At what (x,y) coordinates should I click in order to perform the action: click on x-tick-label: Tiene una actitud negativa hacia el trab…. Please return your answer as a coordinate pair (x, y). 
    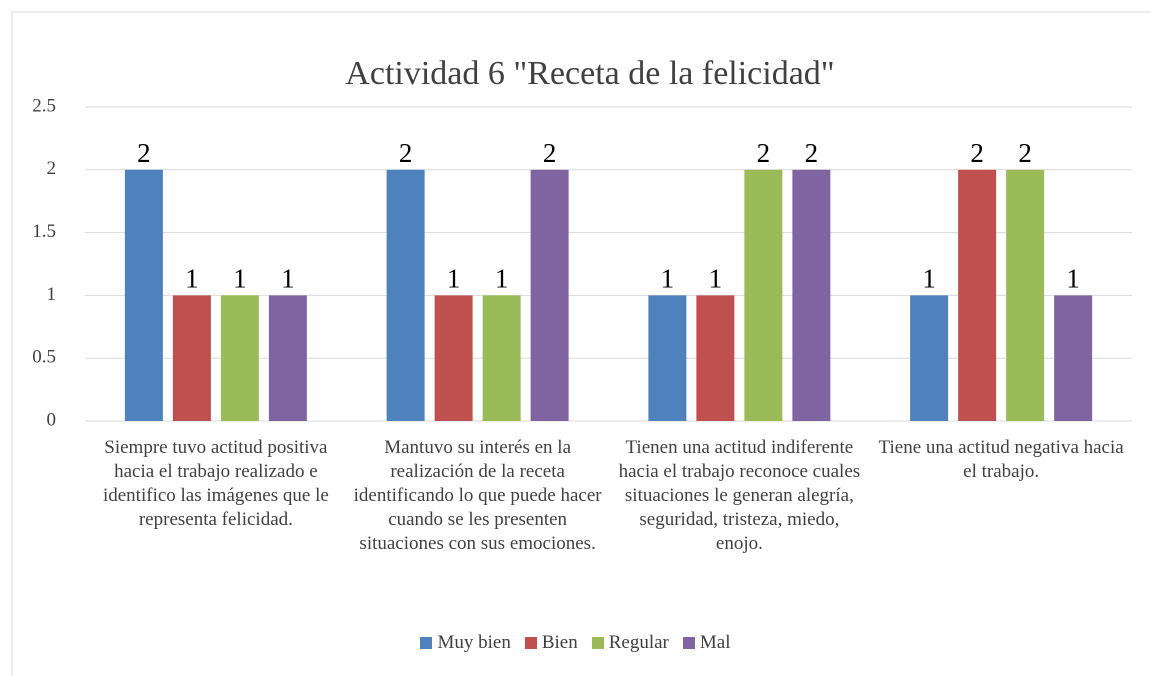
    Looking at the image, I should click on (1001, 459).